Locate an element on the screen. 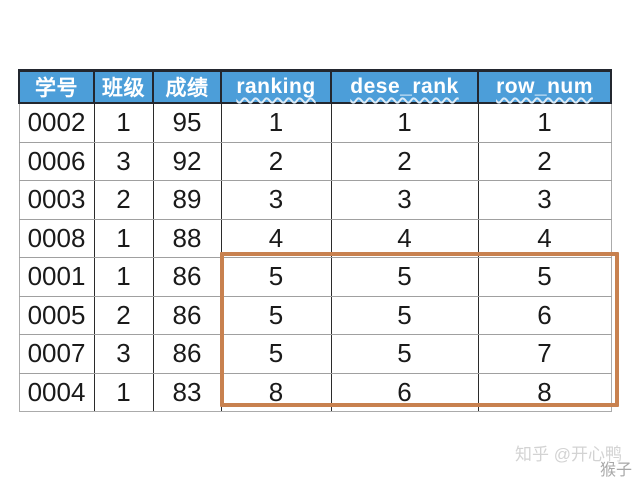 The height and width of the screenshot is (480, 635). table-row: 0007 3 86 5 5 7 is located at coordinates (315, 354).